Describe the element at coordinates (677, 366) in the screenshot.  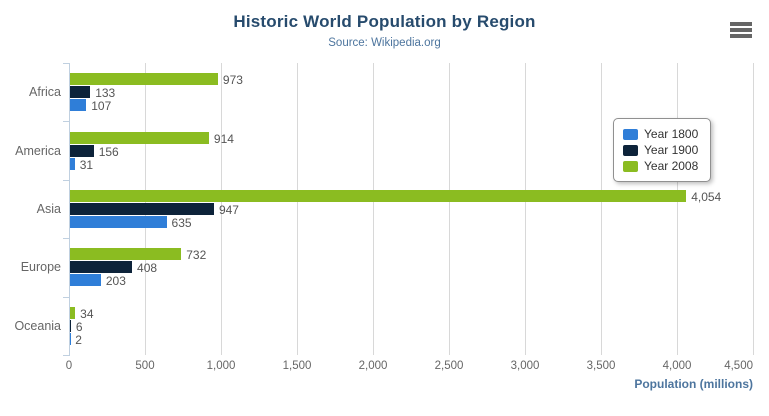
I see `x-tick-label: 4,000` at that location.